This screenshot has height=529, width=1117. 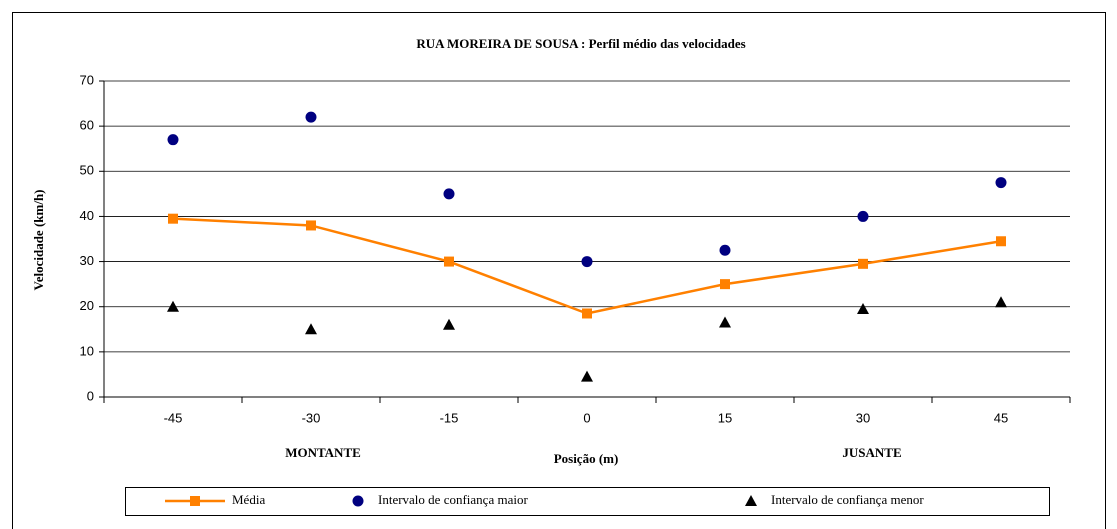 What do you see at coordinates (1001, 417) in the screenshot?
I see `x-tick-label: 45` at bounding box center [1001, 417].